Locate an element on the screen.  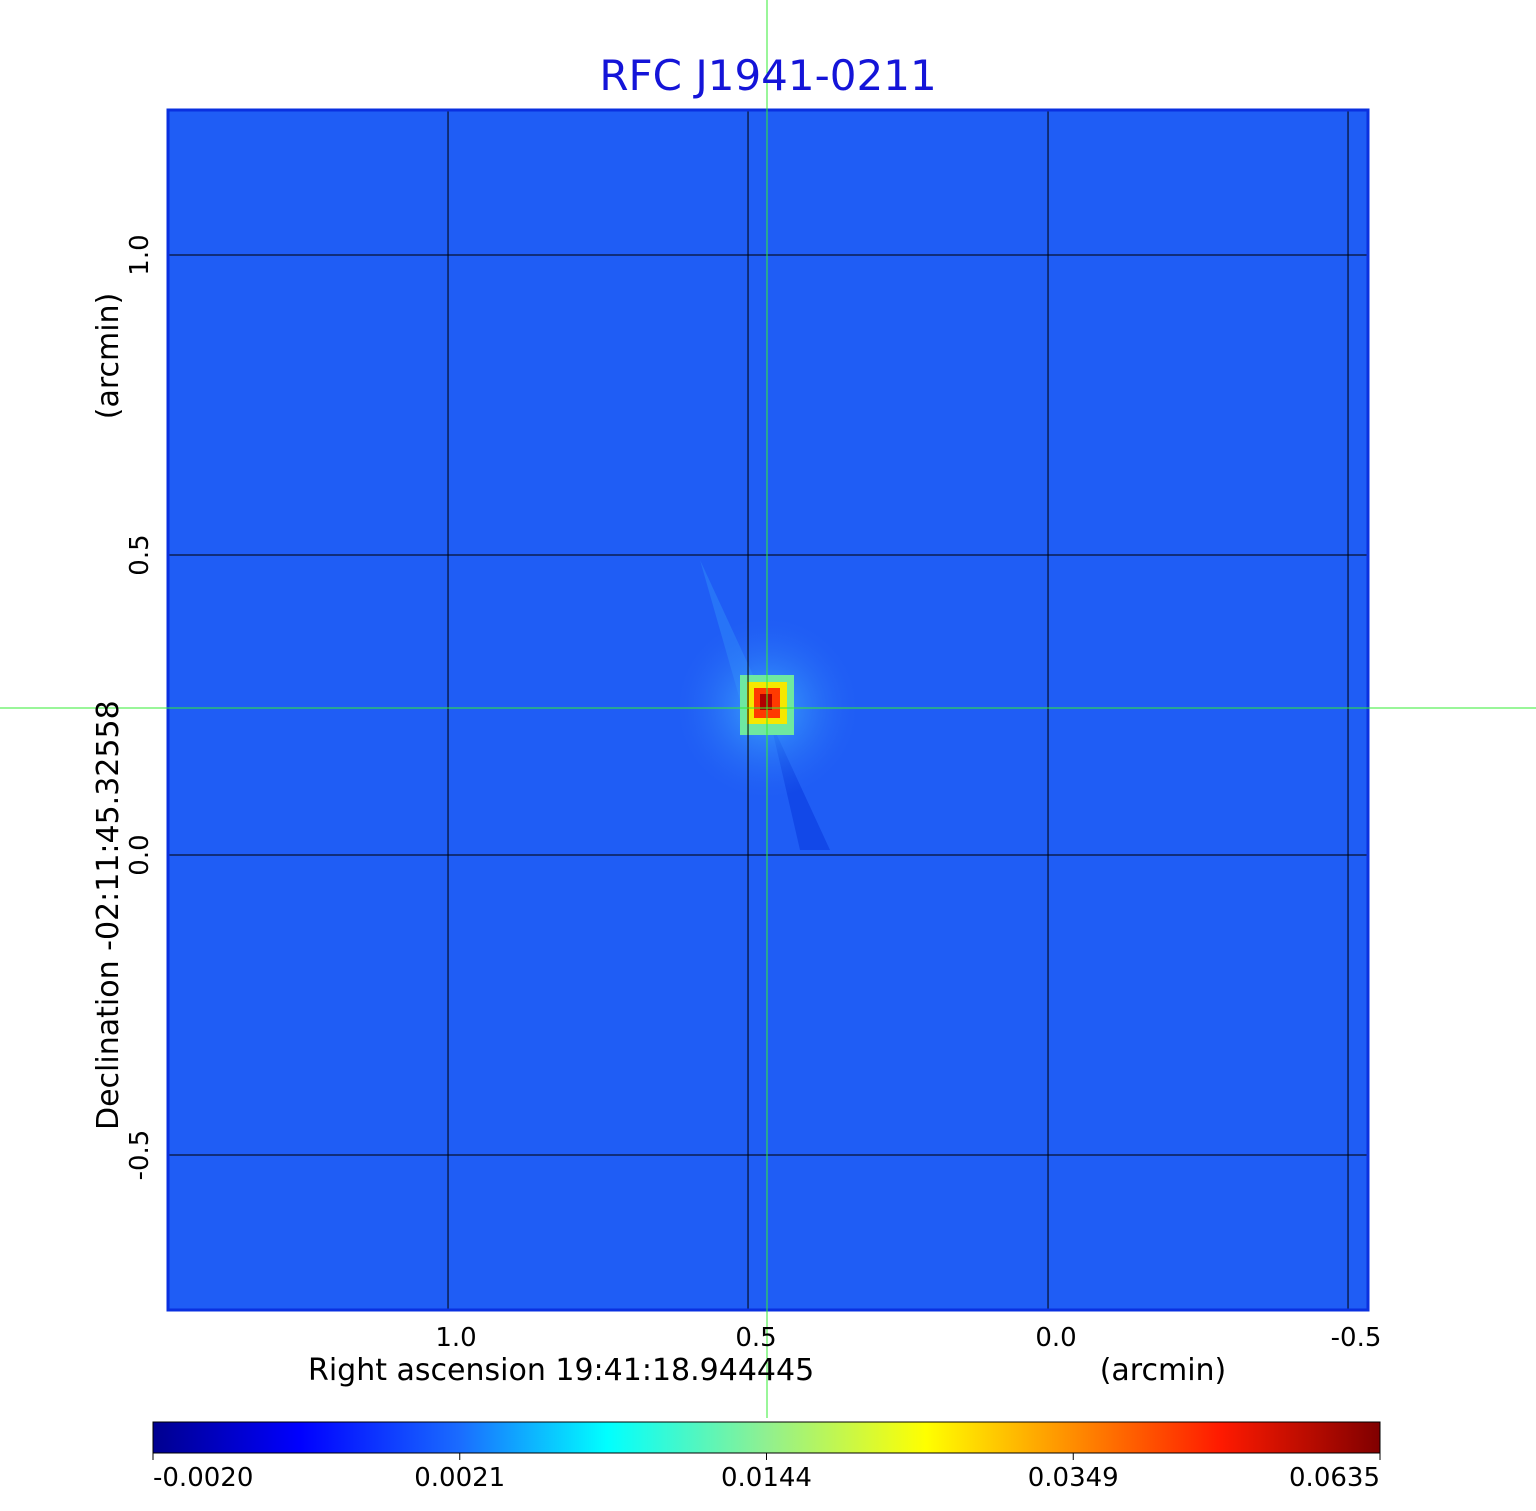
x-axis-label: Right ascension 19:41:18.944445 is located at coordinates (561, 1370).